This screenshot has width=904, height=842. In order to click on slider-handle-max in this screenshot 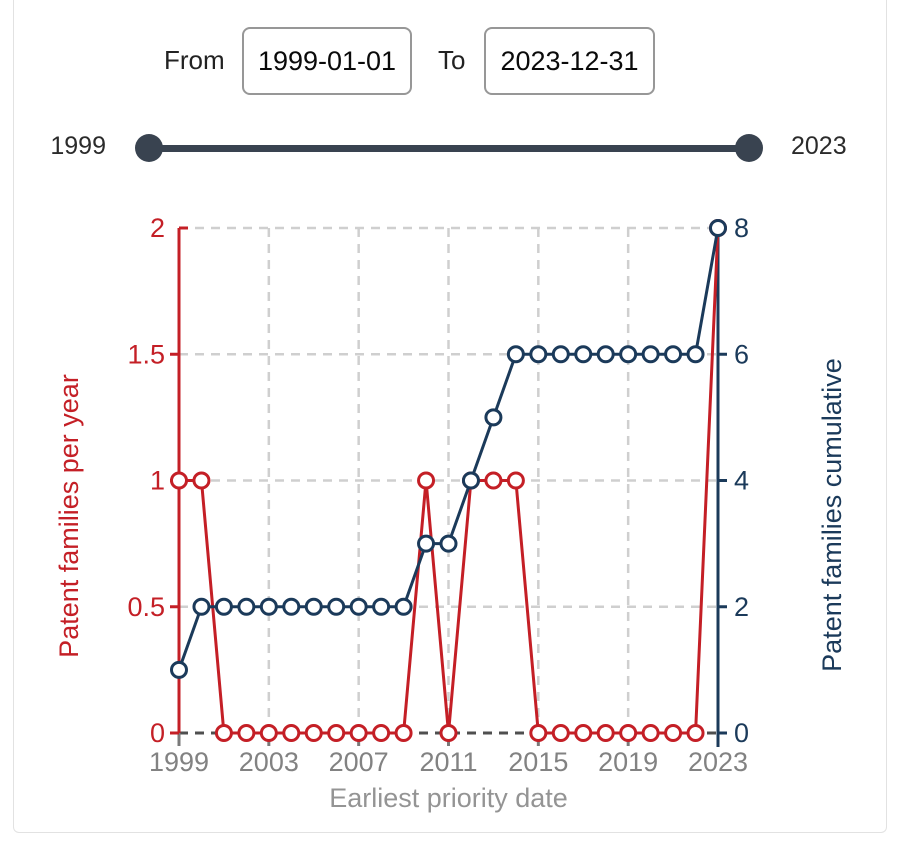, I will do `click(749, 148)`.